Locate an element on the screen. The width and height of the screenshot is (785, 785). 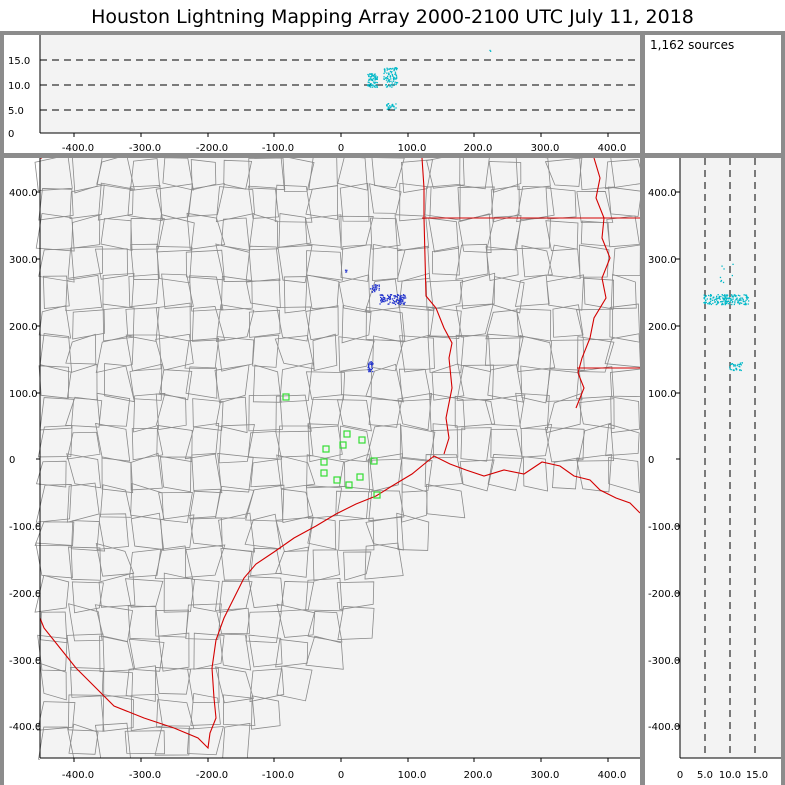
tick-label: -400.0 is located at coordinates (78, 148).